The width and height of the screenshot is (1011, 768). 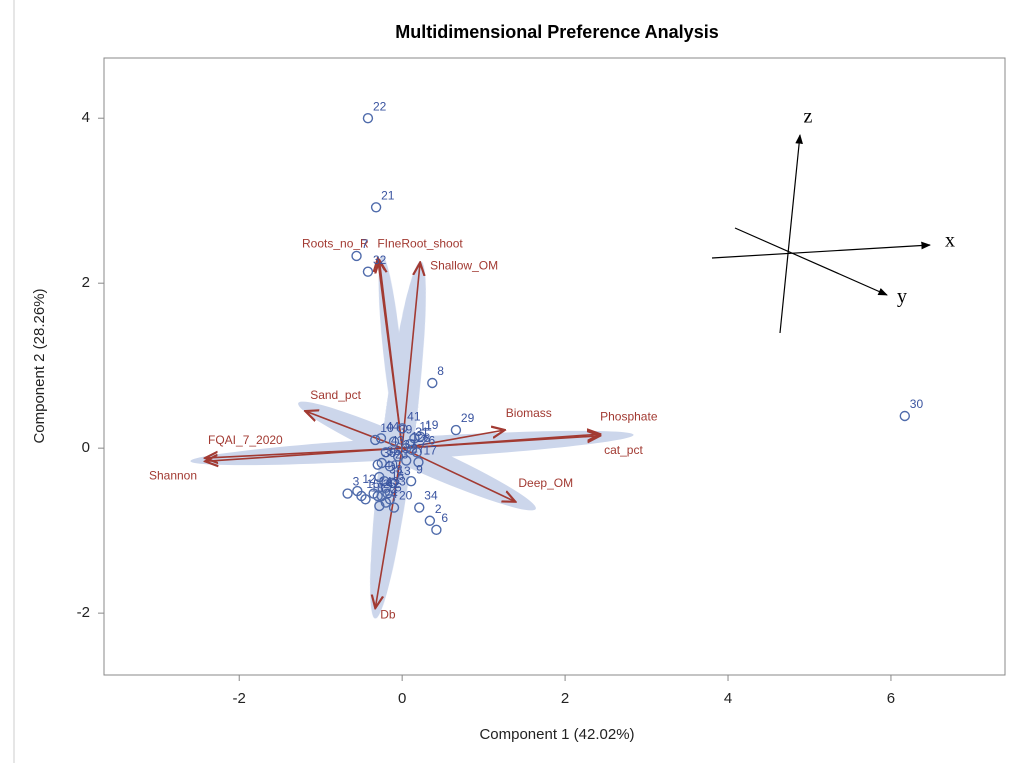 I want to click on point-label: 5, so click(x=398, y=487).